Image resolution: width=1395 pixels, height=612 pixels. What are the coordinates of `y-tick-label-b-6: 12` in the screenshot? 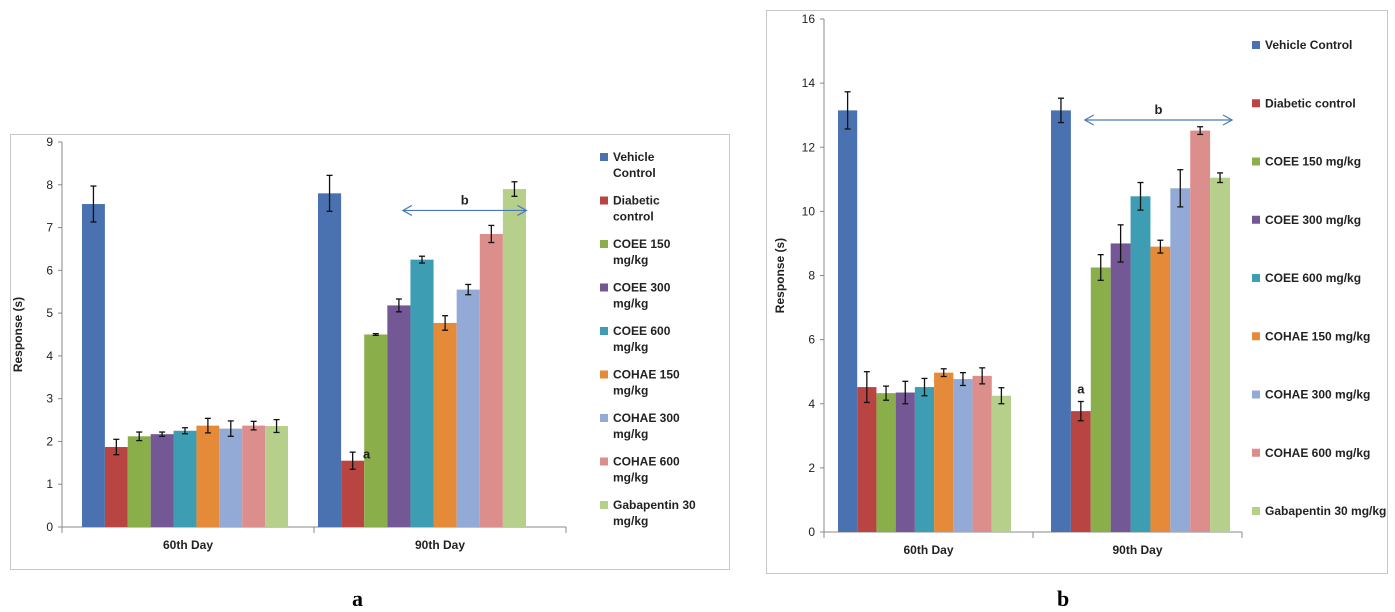 It's located at (809, 147).